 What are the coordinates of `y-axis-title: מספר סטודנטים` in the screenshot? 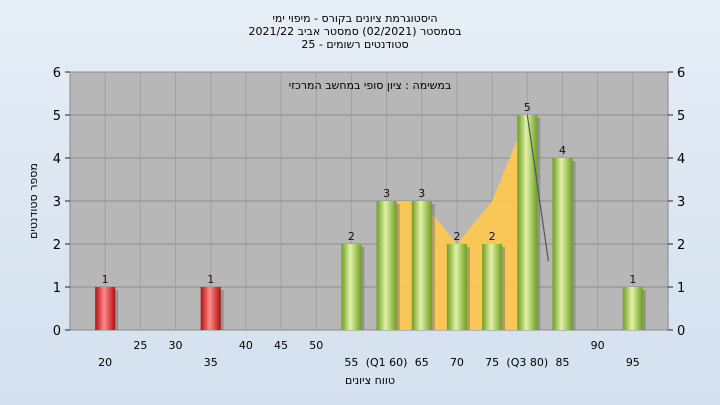 It's located at (33, 201).